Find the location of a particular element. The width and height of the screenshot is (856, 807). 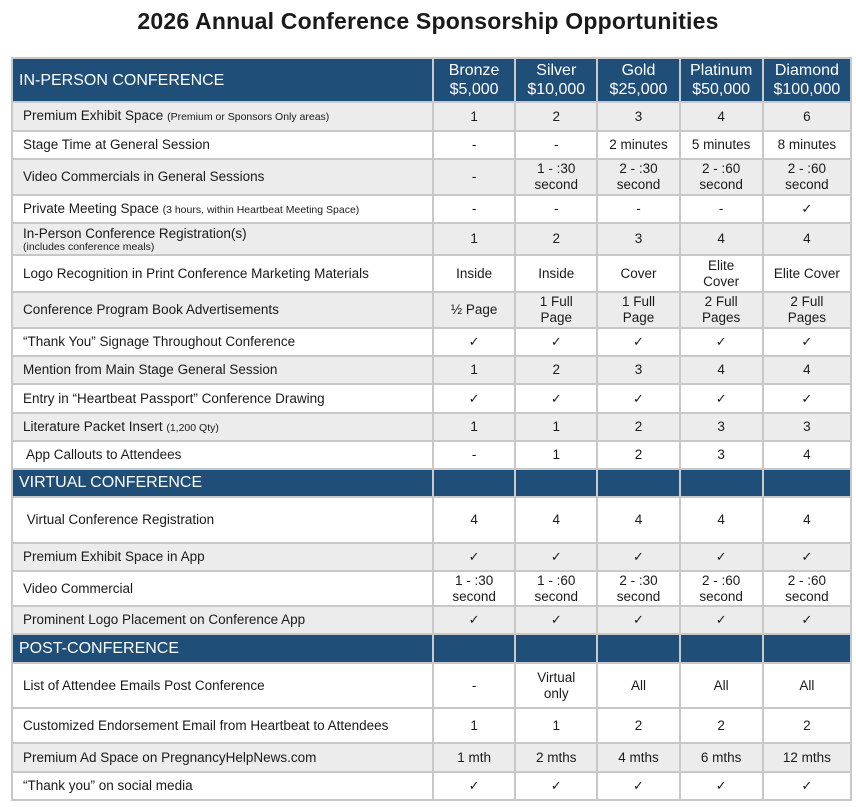

tier-value: 5 minutes is located at coordinates (721, 145).